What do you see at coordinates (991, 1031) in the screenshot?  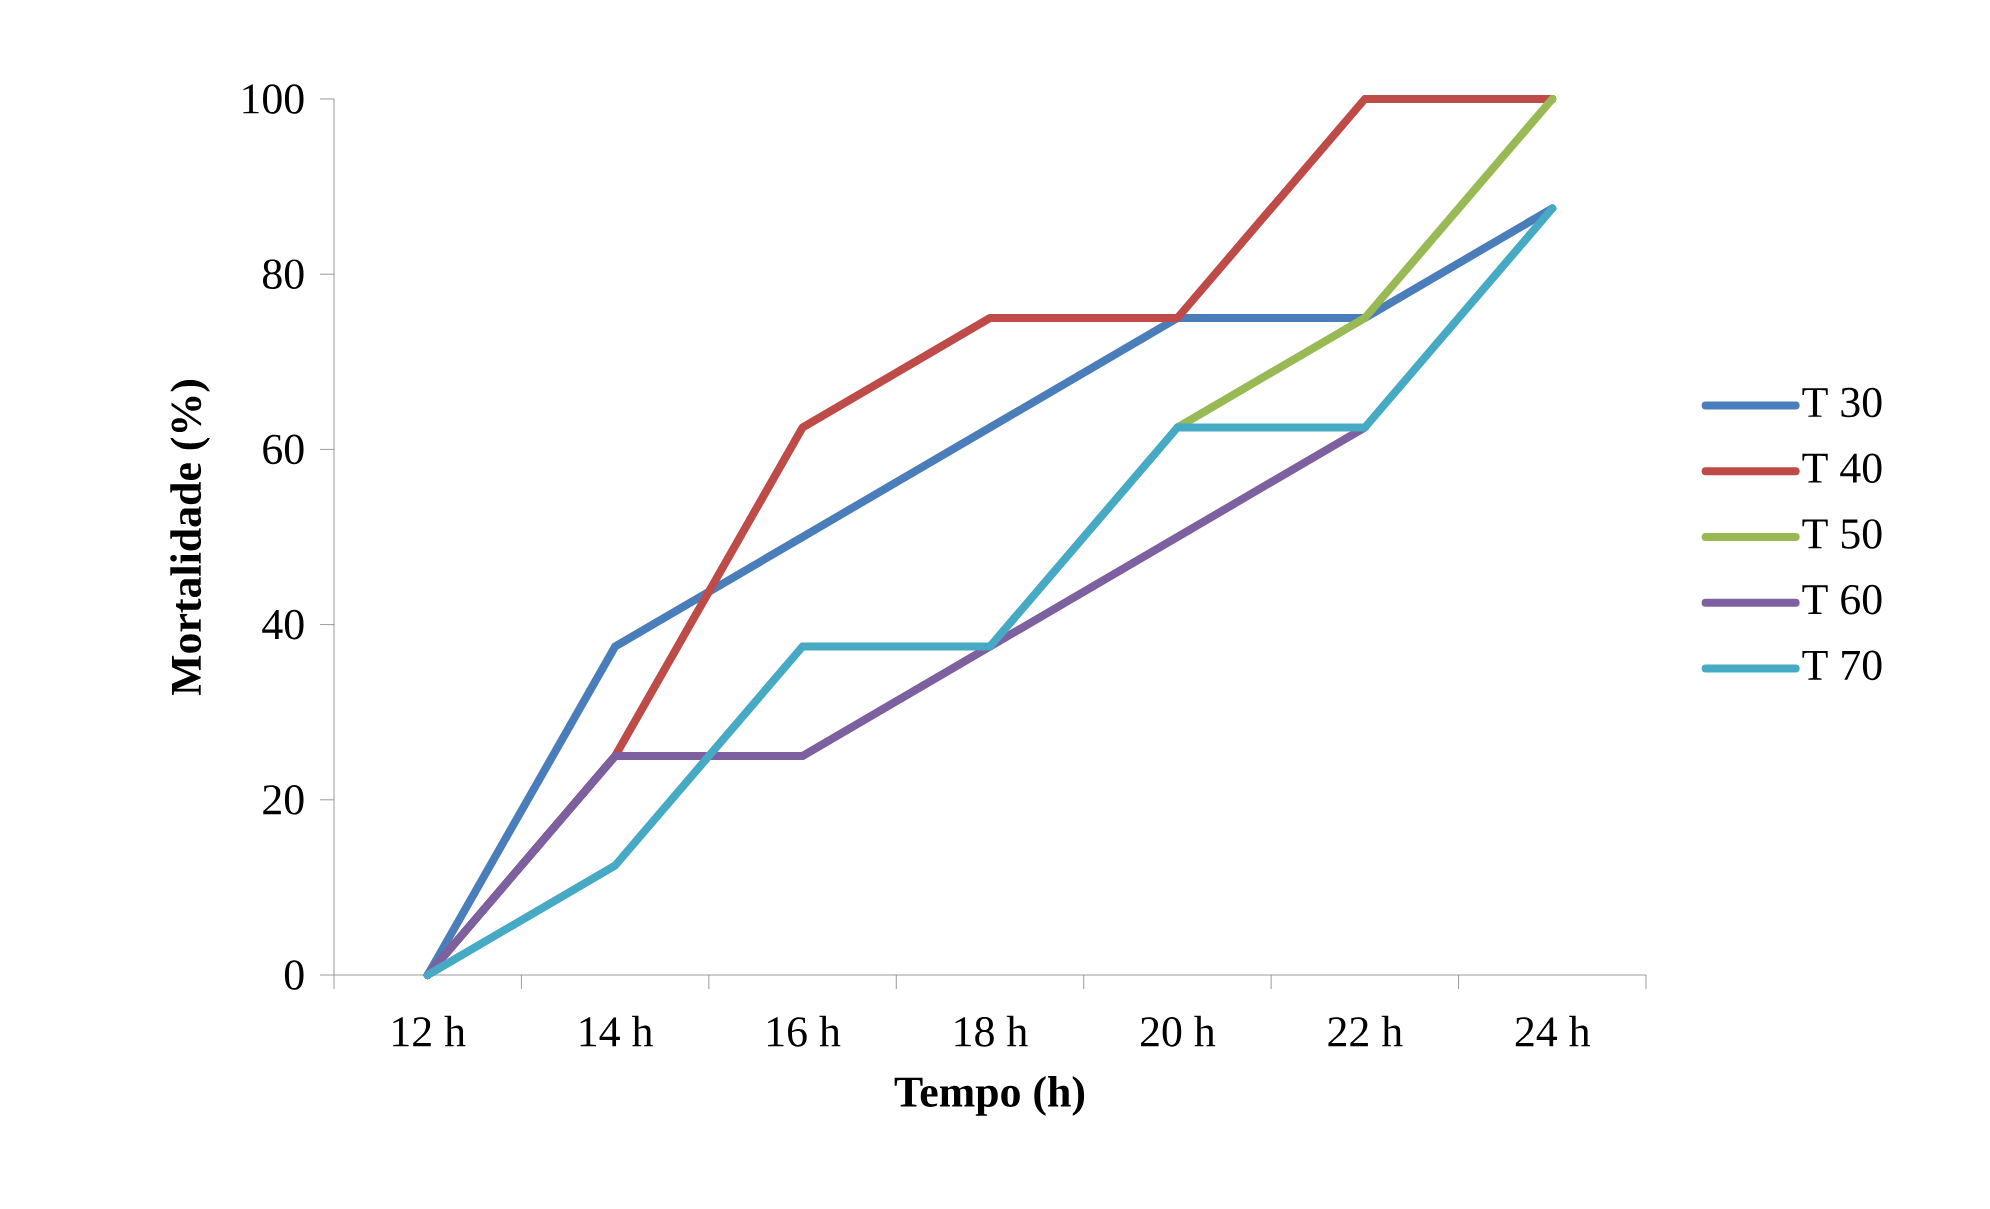 I see `x-tick-label: 18 h` at bounding box center [991, 1031].